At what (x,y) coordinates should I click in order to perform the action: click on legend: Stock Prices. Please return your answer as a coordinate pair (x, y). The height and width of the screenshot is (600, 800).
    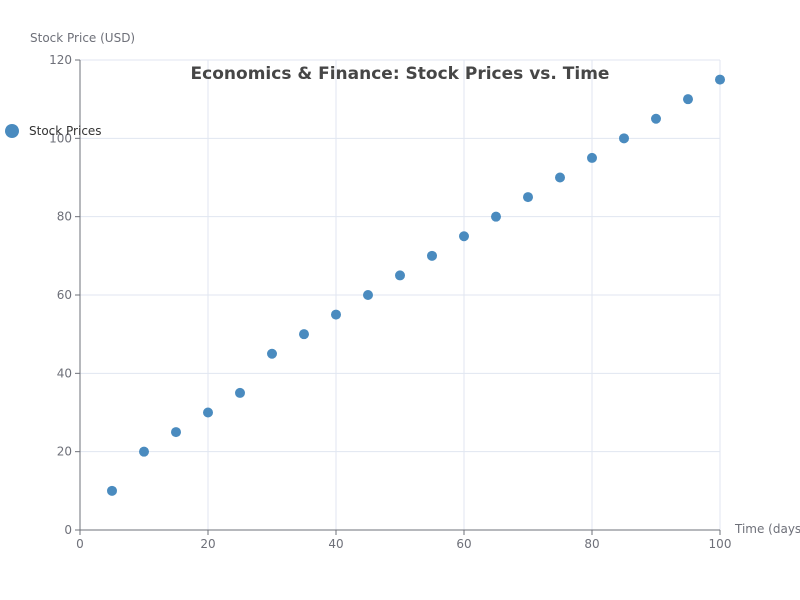
    Looking at the image, I should click on (53, 131).